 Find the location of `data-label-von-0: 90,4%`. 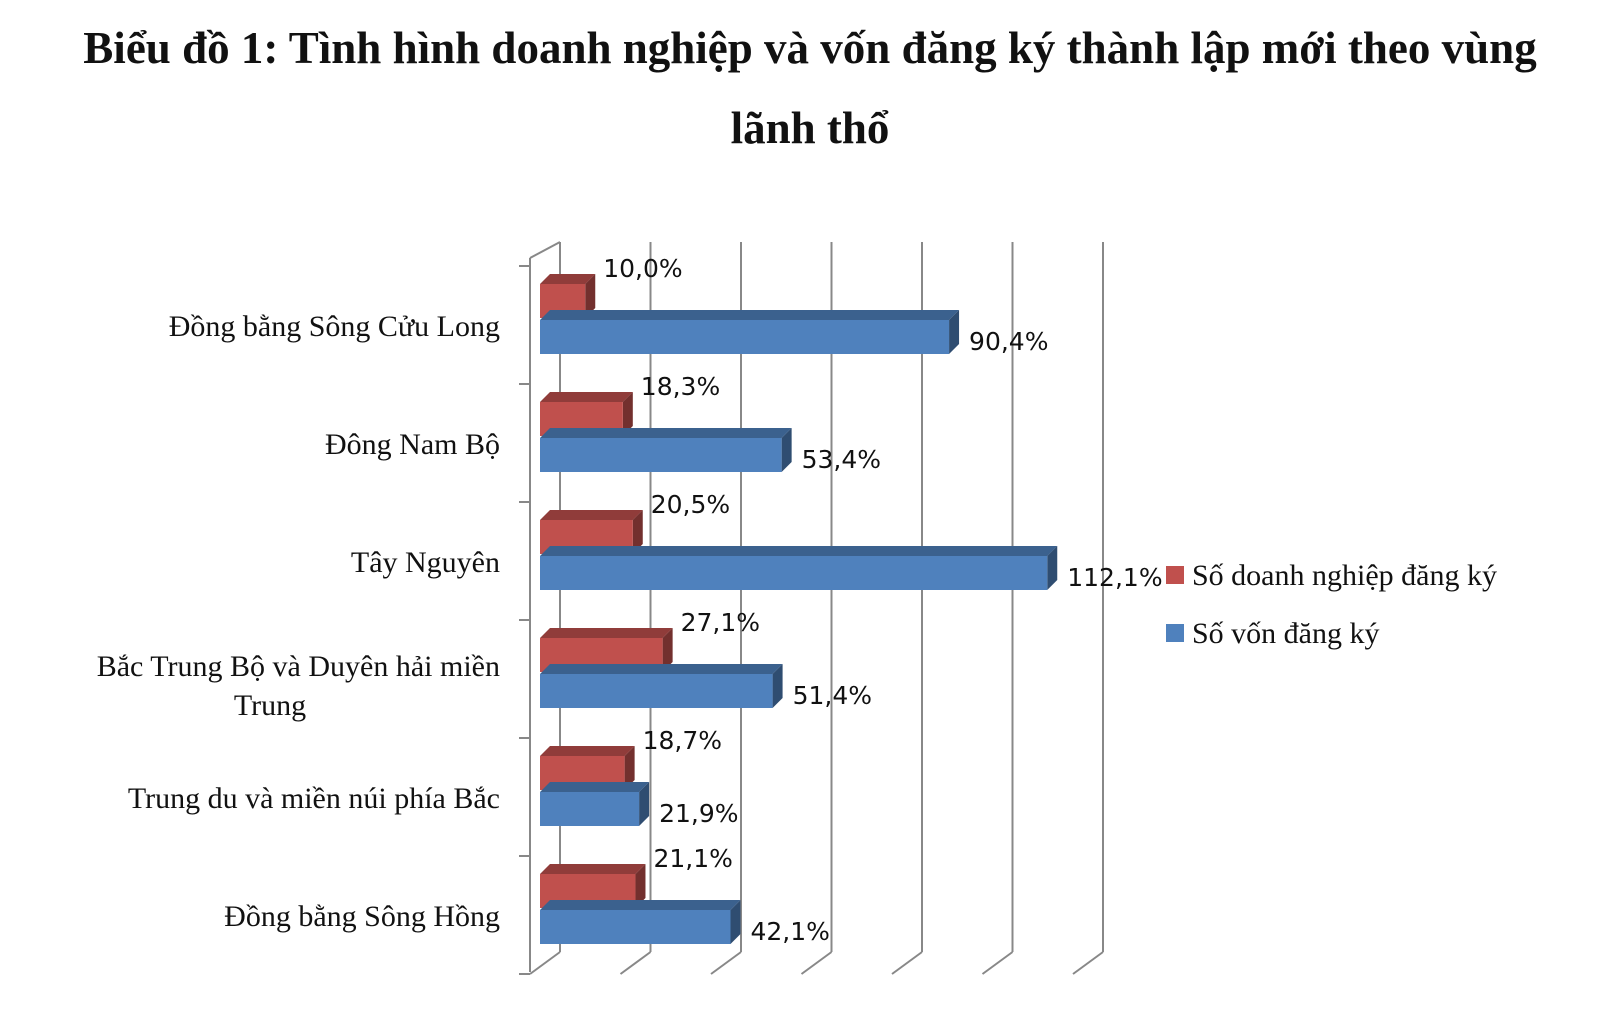

data-label-von-0: 90,4% is located at coordinates (1008, 341).